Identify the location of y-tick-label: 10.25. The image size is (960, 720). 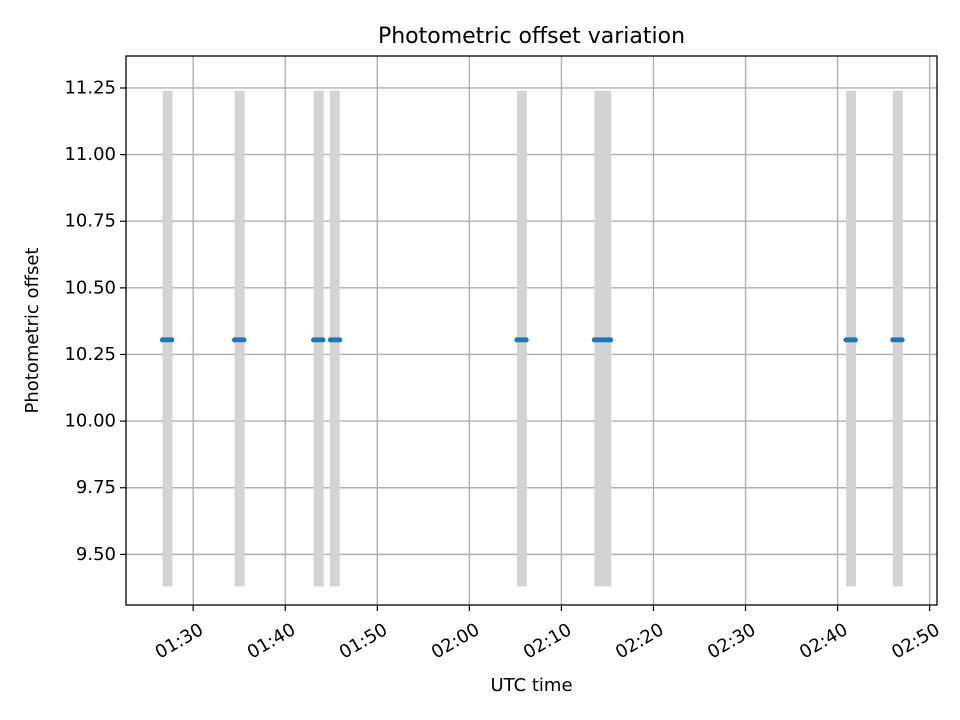
(90, 354).